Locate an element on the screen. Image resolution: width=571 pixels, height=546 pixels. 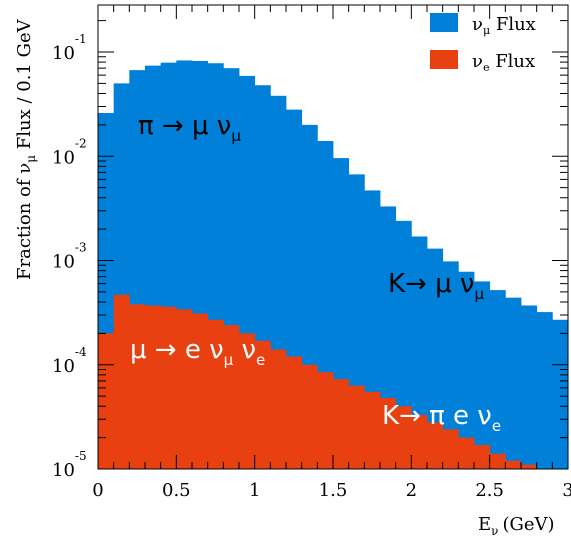
annotation-k-pi-e-nu: K→ π e νe is located at coordinates (441, 418).